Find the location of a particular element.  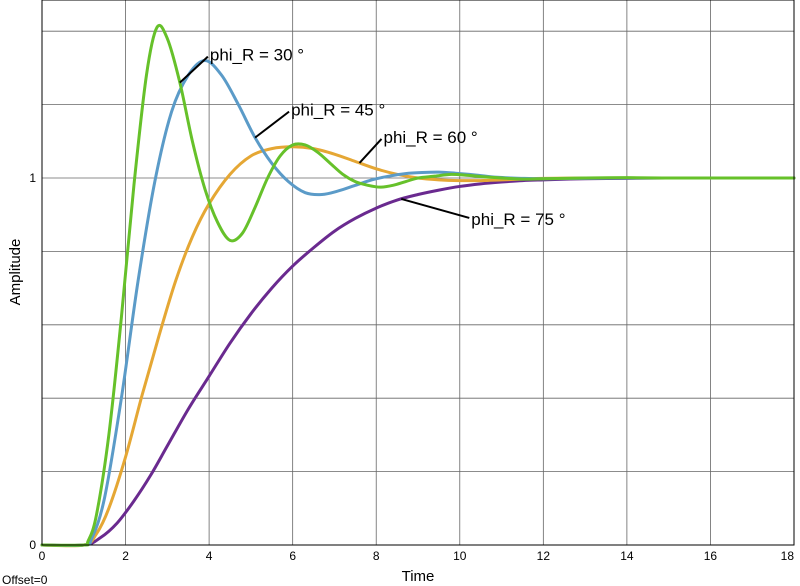

x-tick-label: 12 is located at coordinates (544, 556).